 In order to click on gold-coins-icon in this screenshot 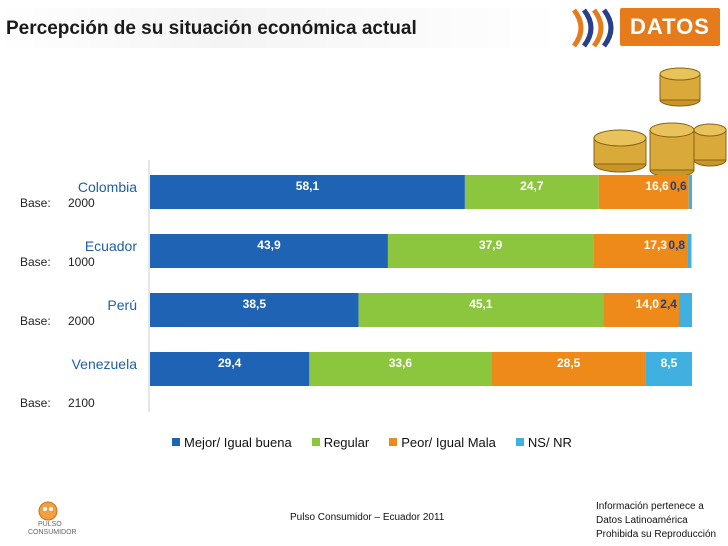, I will do `click(660, 122)`.